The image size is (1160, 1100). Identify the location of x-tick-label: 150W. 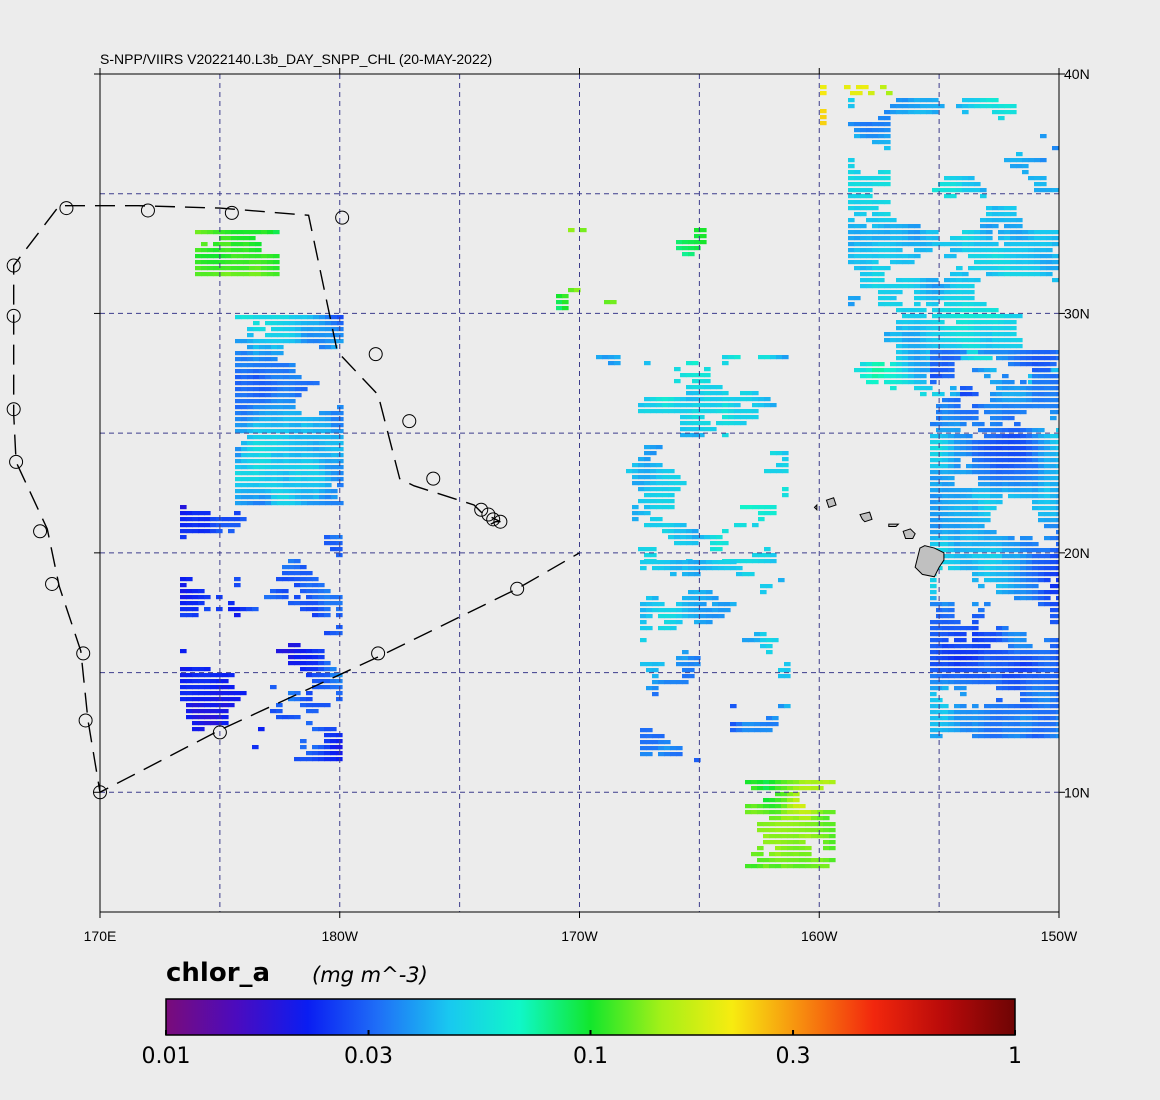
(1059, 936).